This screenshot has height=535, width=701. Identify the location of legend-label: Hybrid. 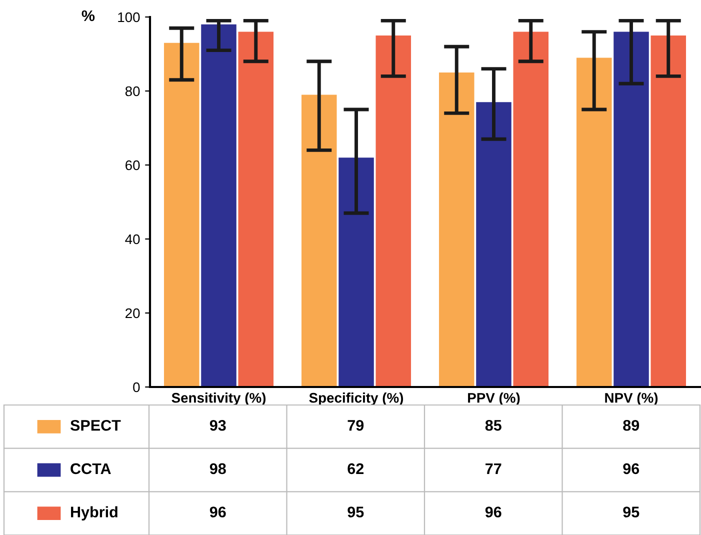
(94, 513).